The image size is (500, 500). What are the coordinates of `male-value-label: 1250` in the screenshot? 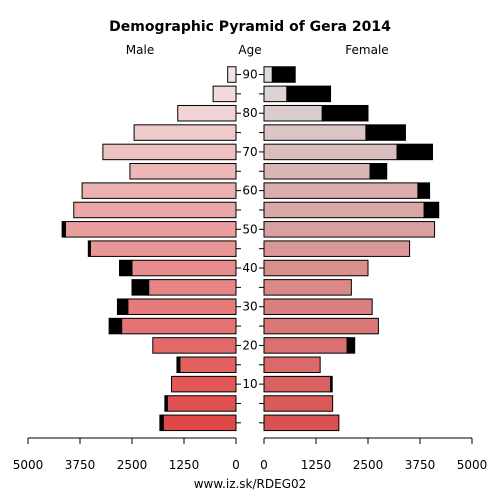 It's located at (184, 465).